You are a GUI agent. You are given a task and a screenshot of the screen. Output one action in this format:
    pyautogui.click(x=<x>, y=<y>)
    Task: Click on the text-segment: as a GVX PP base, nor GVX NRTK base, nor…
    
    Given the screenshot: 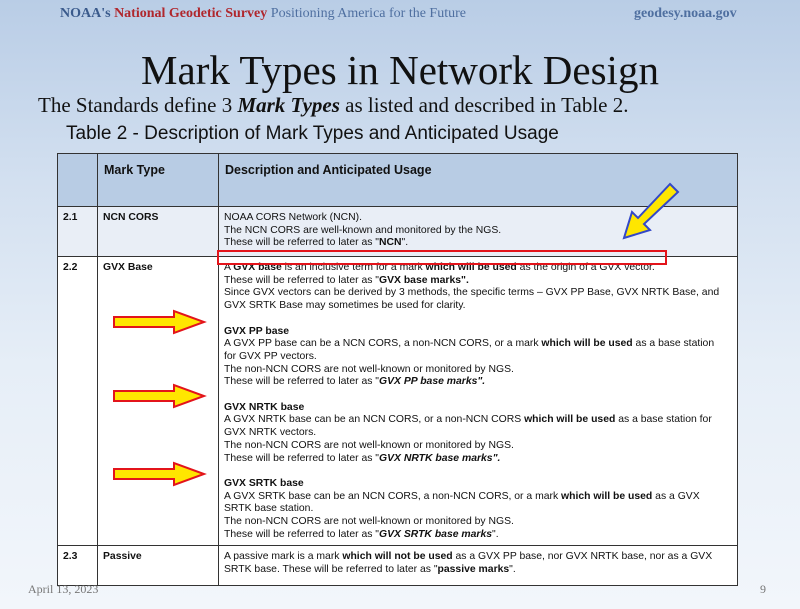 What is the action you would take?
    pyautogui.click(x=582, y=557)
    